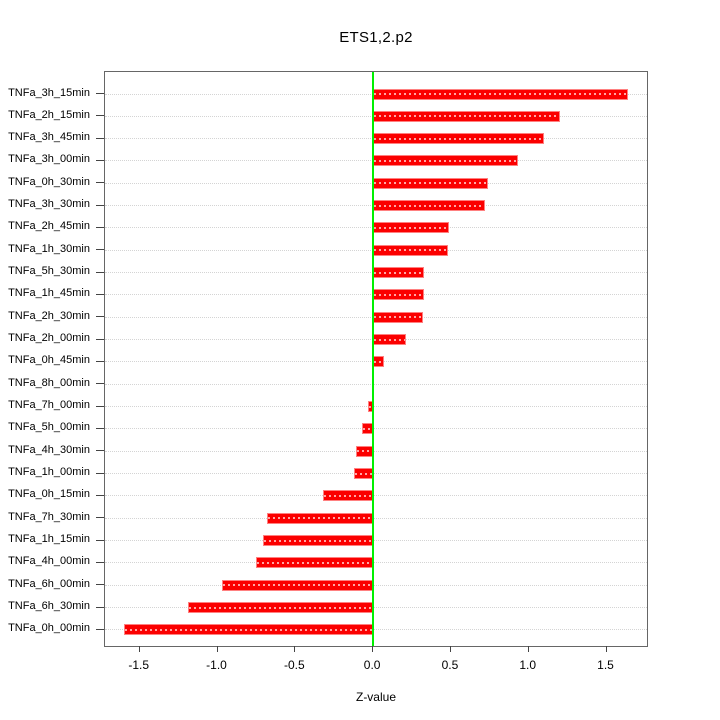 The height and width of the screenshot is (720, 720). Describe the element at coordinates (49, 360) in the screenshot. I see `category-label: TNFa_0h_45min` at that location.